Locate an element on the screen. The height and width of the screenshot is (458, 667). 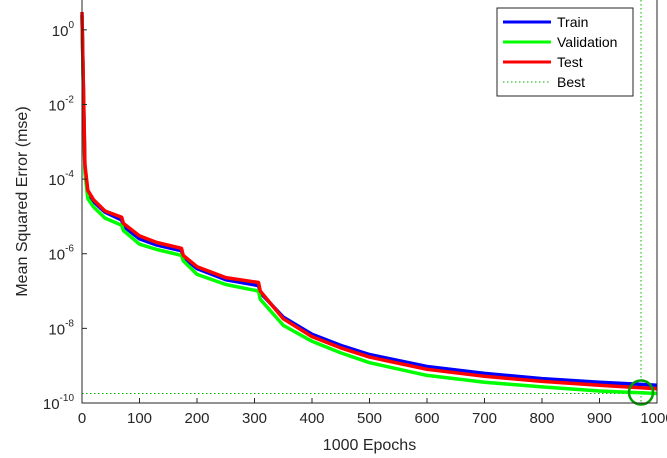
x-tick-label: 400 is located at coordinates (311, 418).